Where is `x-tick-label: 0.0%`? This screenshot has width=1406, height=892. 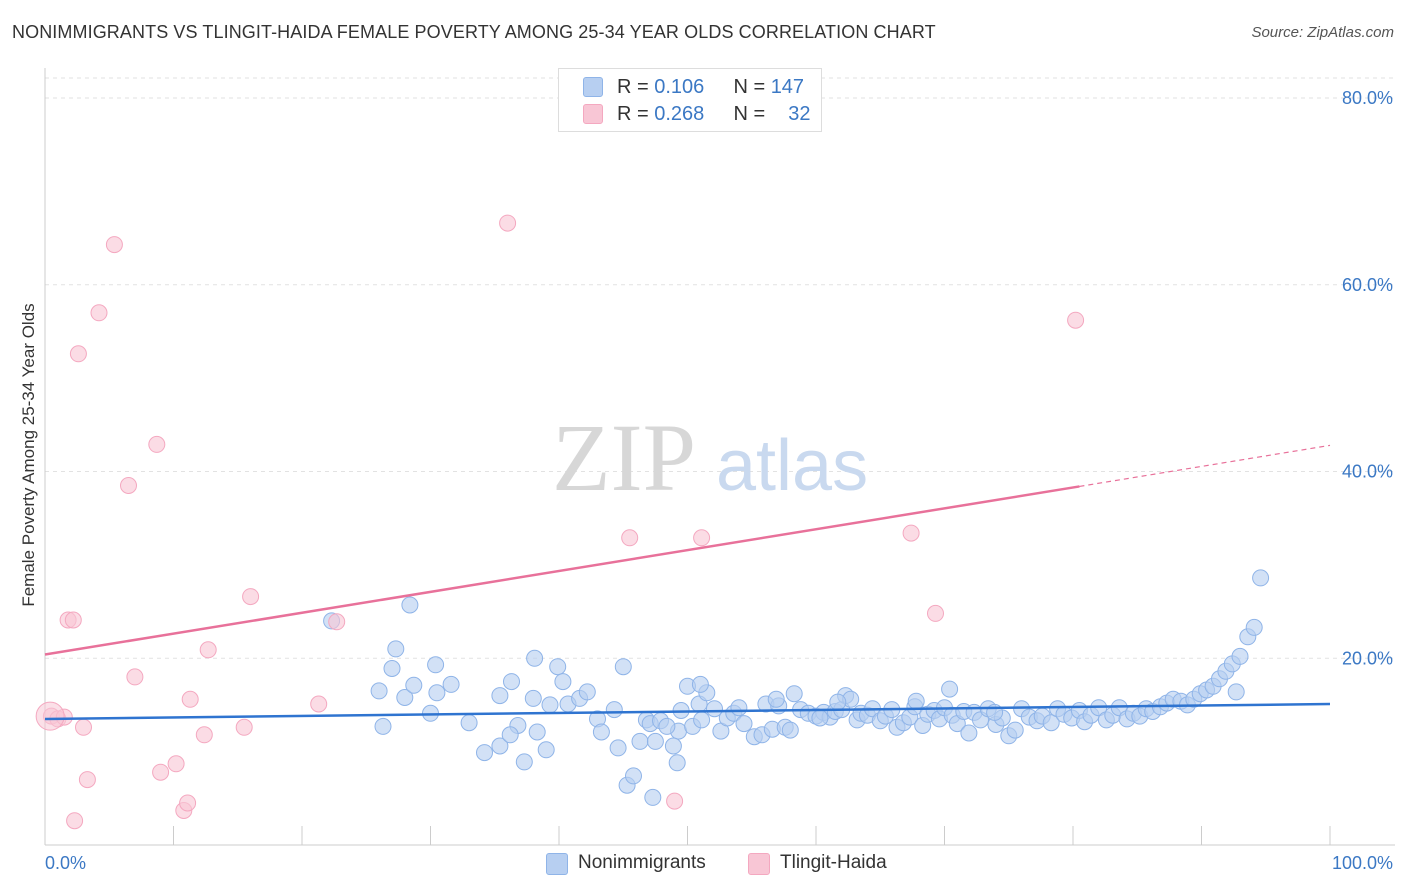
x-tick-label: 0.0% is located at coordinates (65, 863).